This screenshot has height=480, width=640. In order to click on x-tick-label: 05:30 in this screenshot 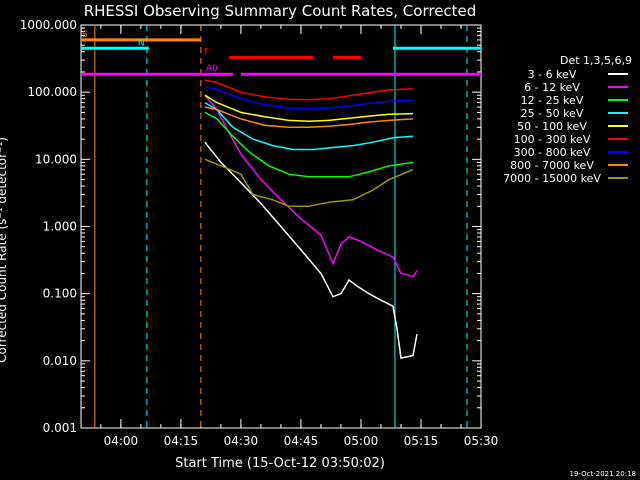, I will do `click(481, 441)`.